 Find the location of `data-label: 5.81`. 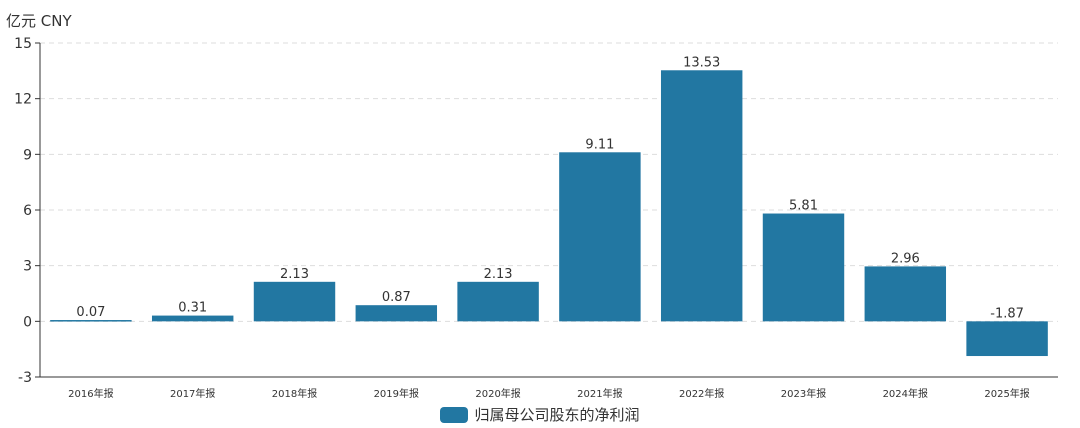

data-label: 5.81 is located at coordinates (803, 206).